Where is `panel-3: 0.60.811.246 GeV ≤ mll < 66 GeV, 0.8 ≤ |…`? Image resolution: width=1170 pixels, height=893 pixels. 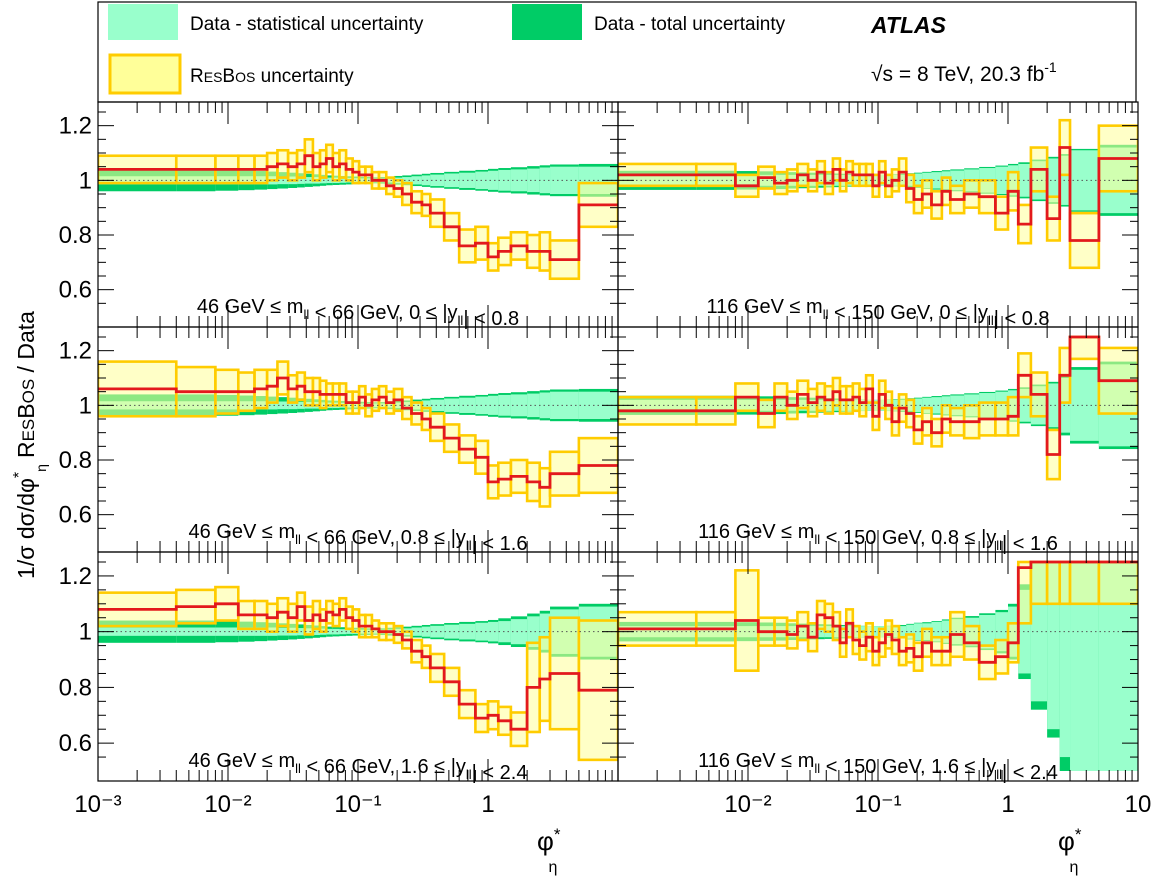 panel-3: 0.60.811.246 GeV ≤ mll < 66 GeV, 0.8 ≤ |… is located at coordinates (339, 440).